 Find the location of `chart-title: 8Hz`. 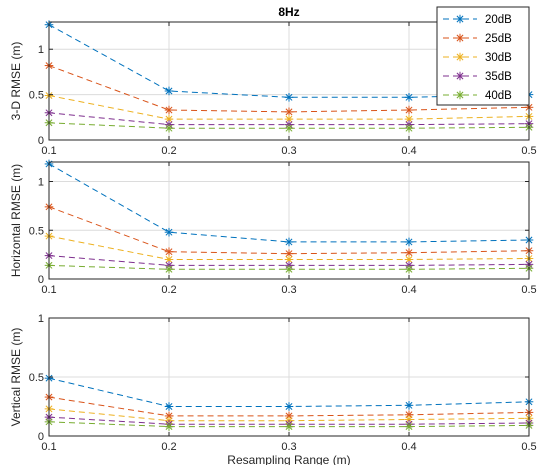

chart-title: 8Hz is located at coordinates (288, 12).